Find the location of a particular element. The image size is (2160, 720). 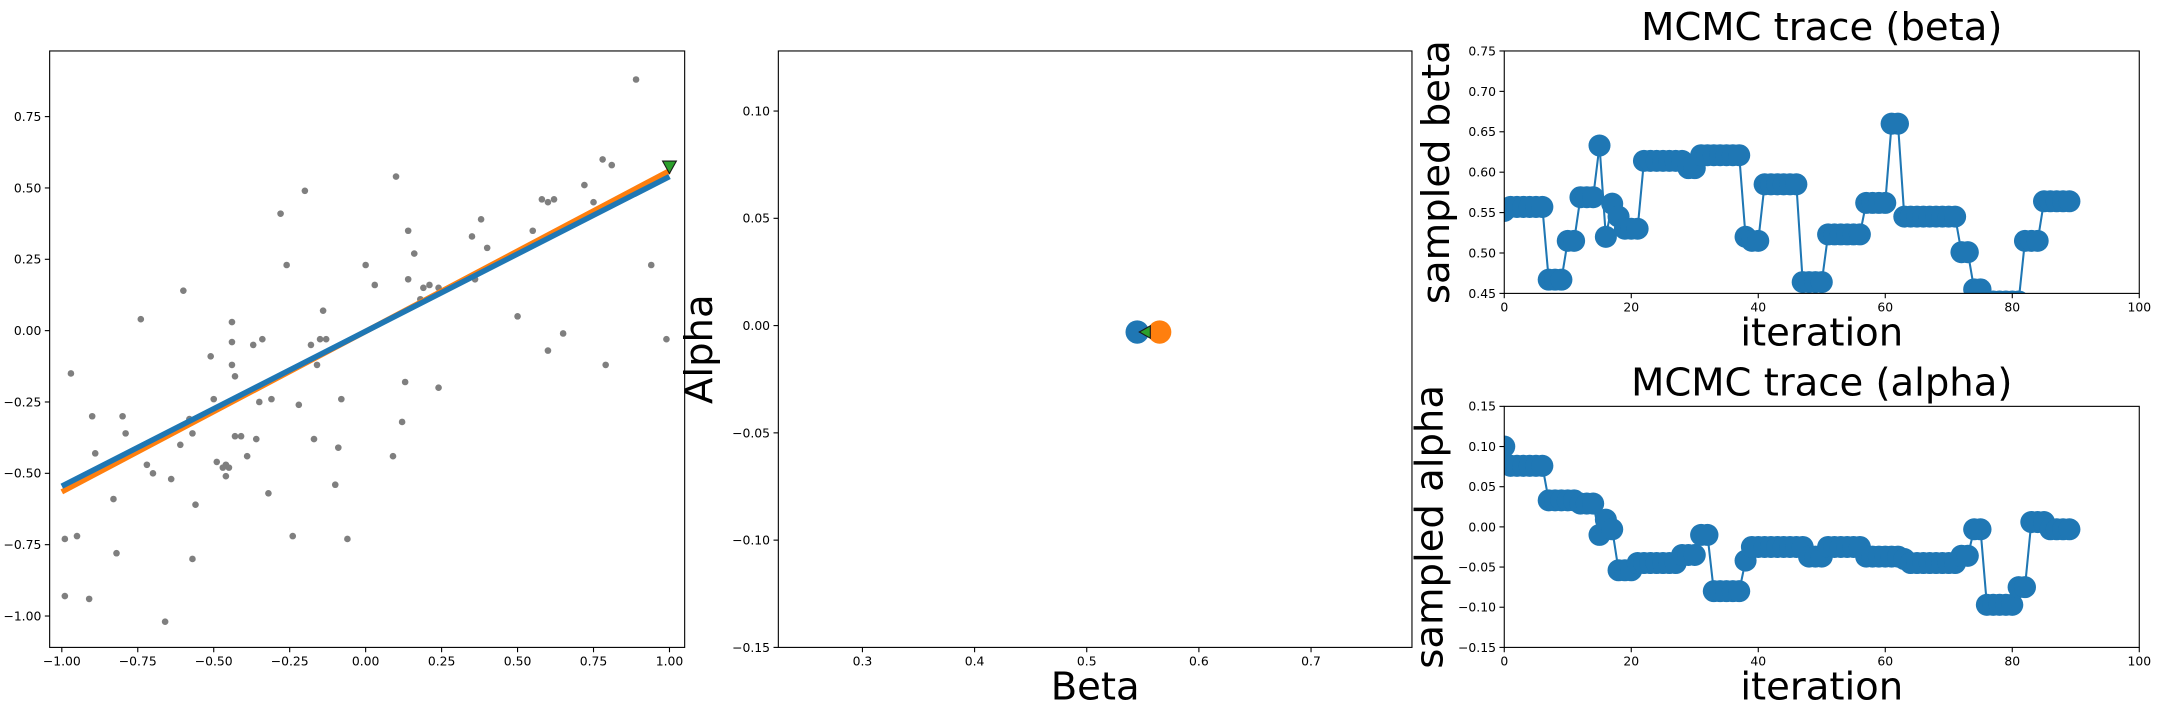

x-tick-label: 0.75 is located at coordinates (594, 660).